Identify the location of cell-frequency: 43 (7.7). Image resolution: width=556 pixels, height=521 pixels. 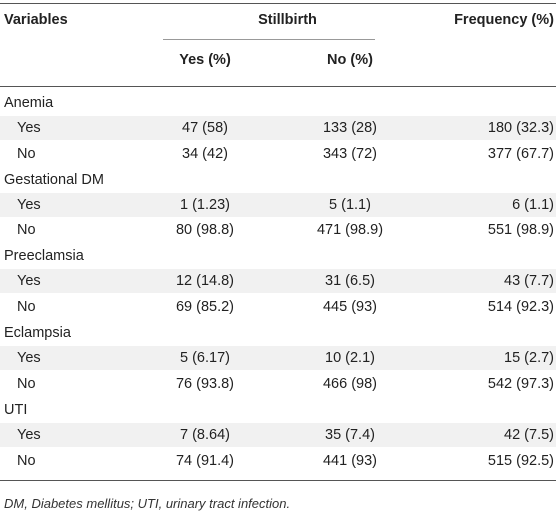
(529, 281).